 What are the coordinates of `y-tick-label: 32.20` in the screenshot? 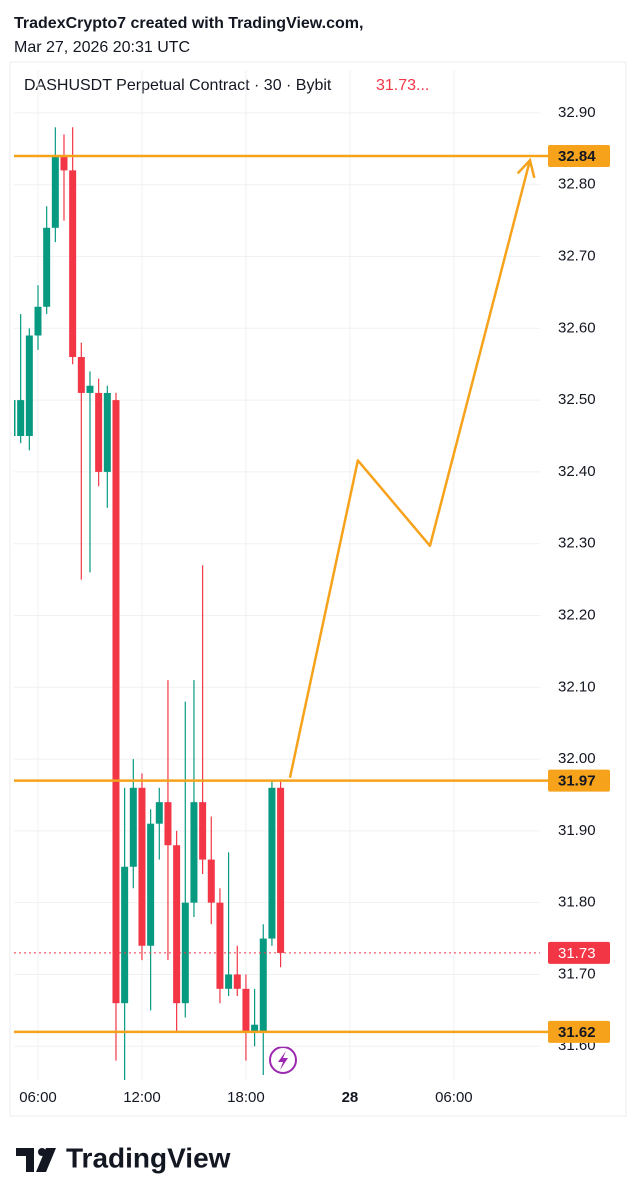 It's located at (577, 614).